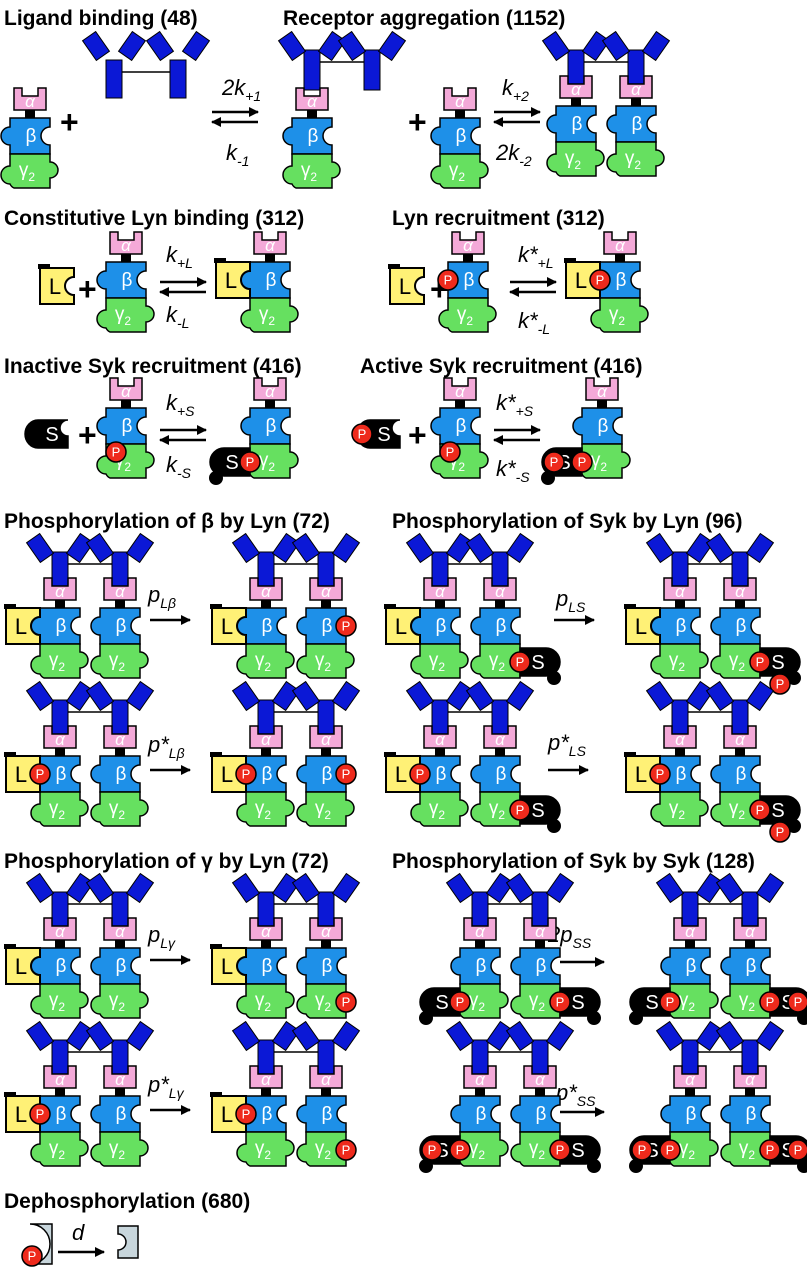  What do you see at coordinates (567, 744) in the screenshot?
I see `svg-text: p*LS` at bounding box center [567, 744].